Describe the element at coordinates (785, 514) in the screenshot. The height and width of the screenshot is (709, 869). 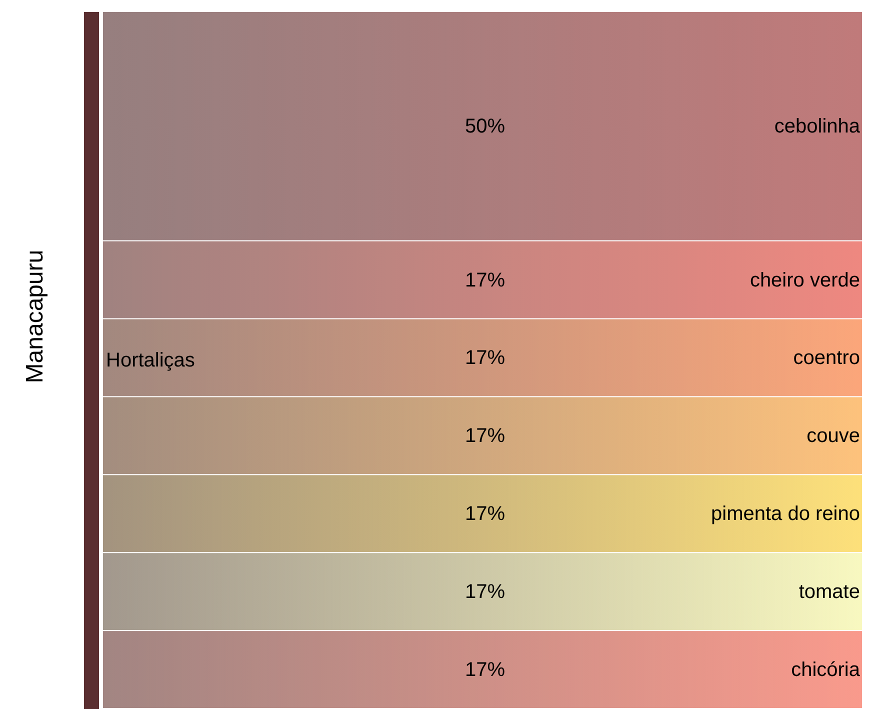
I see `category-label: pimenta do reino` at that location.